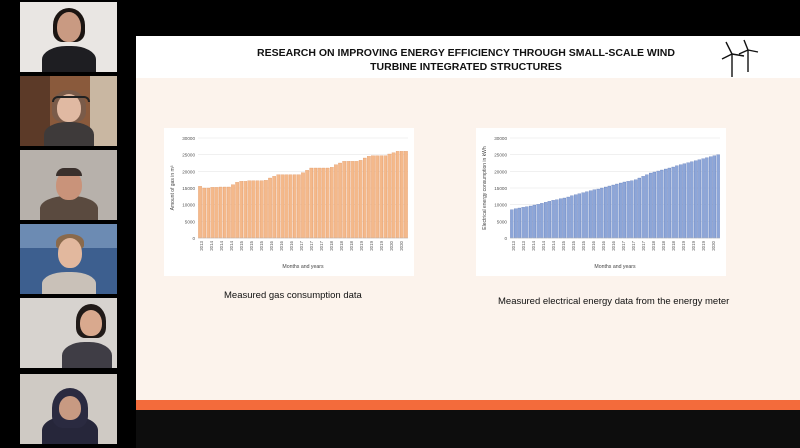 Image resolution: width=800 pixels, height=448 pixels. I want to click on electric-y-tick-label: 5000, so click(502, 221).